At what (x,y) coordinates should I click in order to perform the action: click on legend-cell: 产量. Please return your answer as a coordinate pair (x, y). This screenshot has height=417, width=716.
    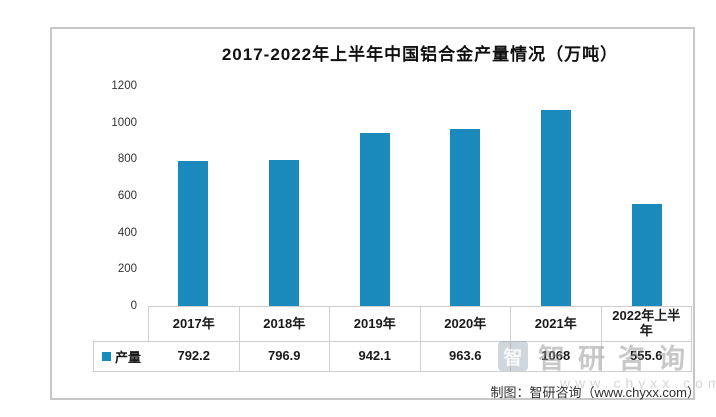
    Looking at the image, I should click on (121, 356).